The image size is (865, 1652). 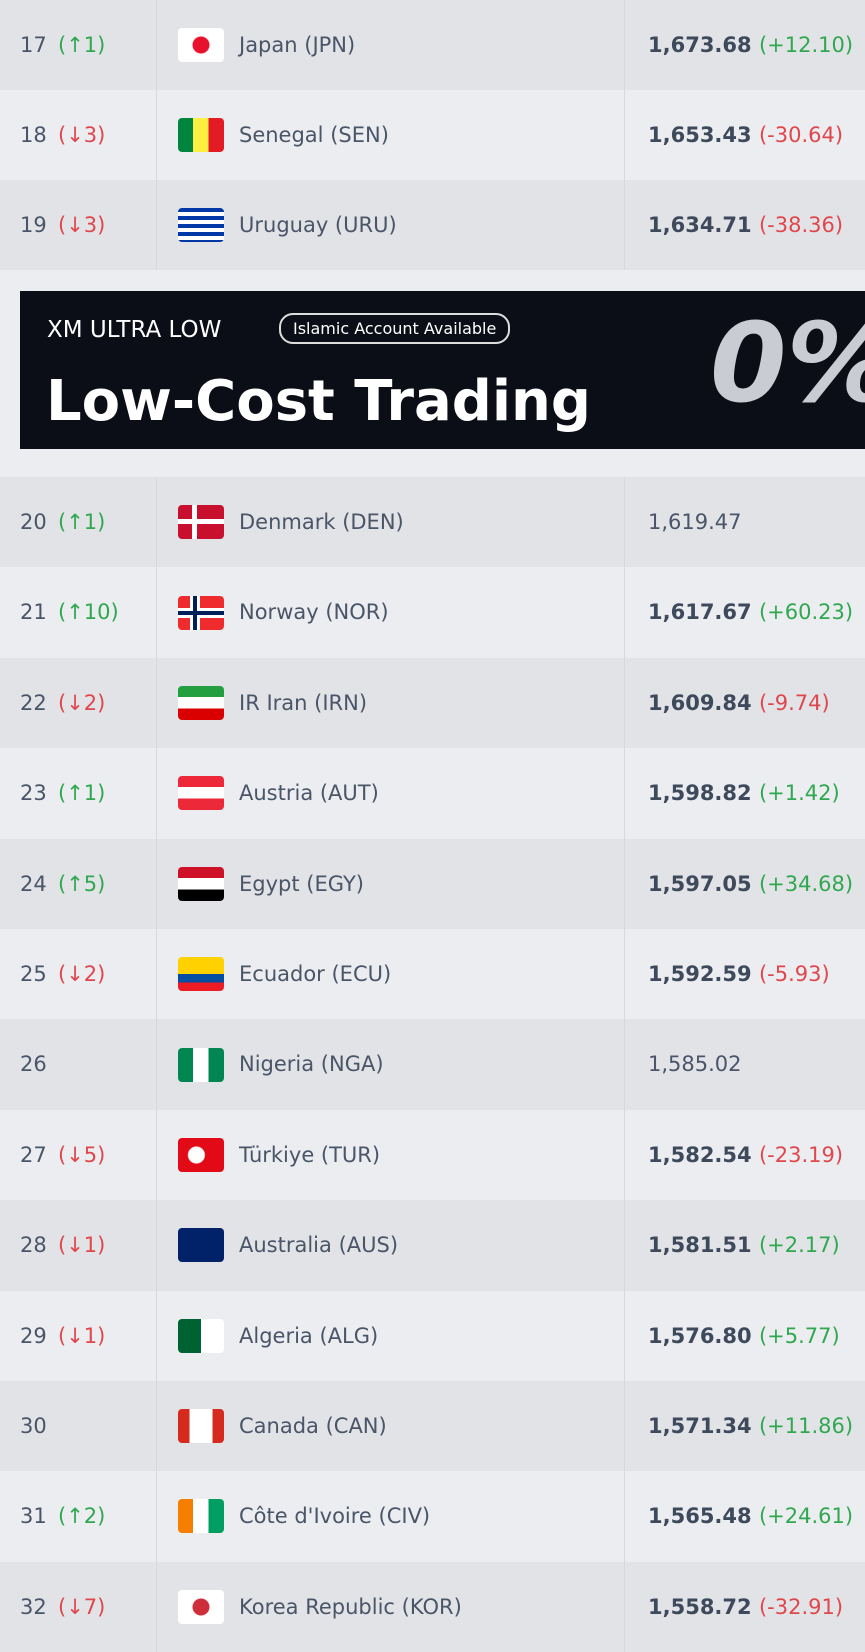 I want to click on rank: 20, so click(x=33, y=522).